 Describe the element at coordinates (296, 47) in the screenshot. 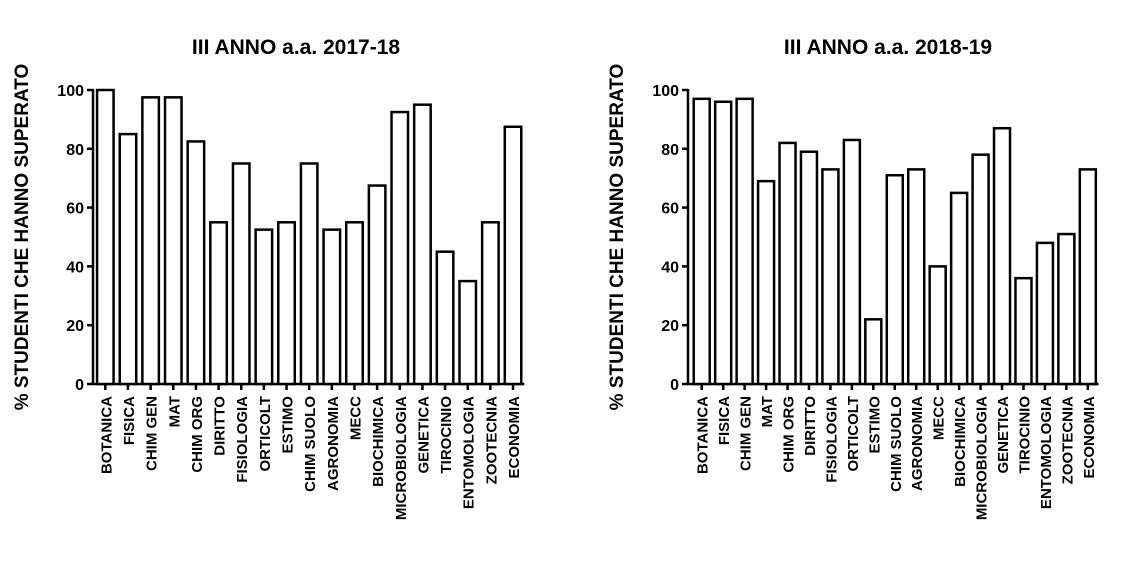

I see `chart-title: III ANNO a.a. 2017-18` at that location.